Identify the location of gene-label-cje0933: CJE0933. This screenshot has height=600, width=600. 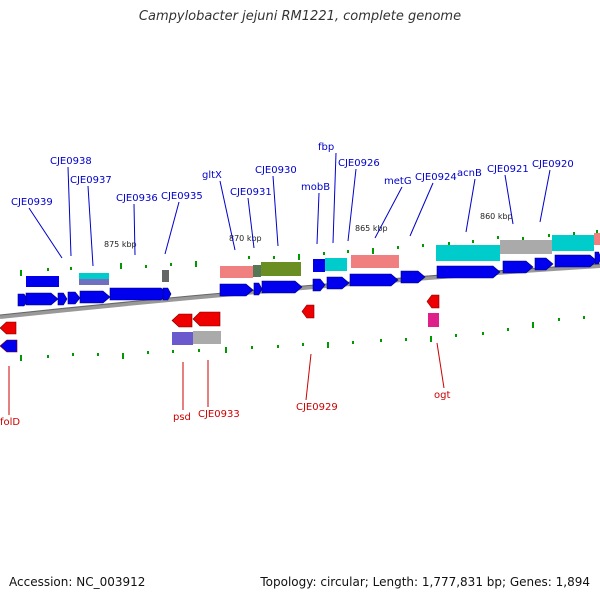
(219, 414).